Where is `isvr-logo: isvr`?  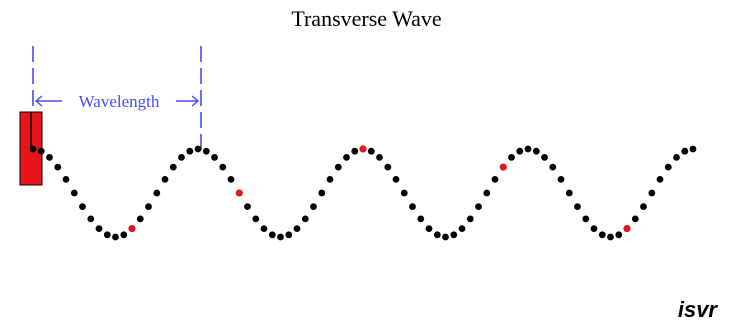
isvr-logo: isvr is located at coordinates (697, 309).